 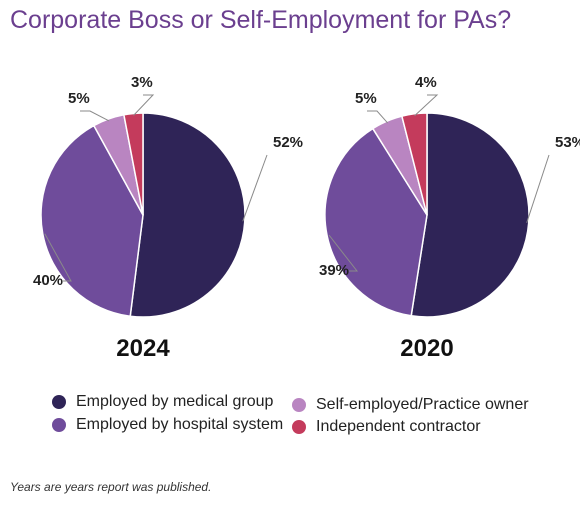 I want to click on legend-label-independent-contractor: Independent contractor, so click(x=398, y=426).